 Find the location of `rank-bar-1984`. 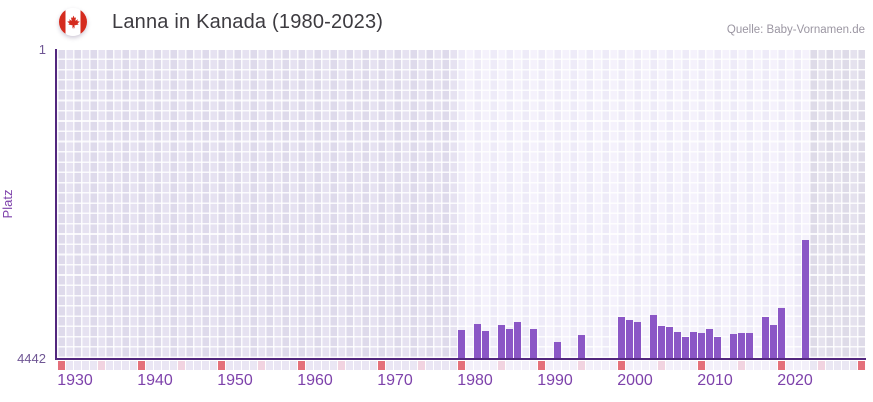

rank-bar-1984 is located at coordinates (509, 343).